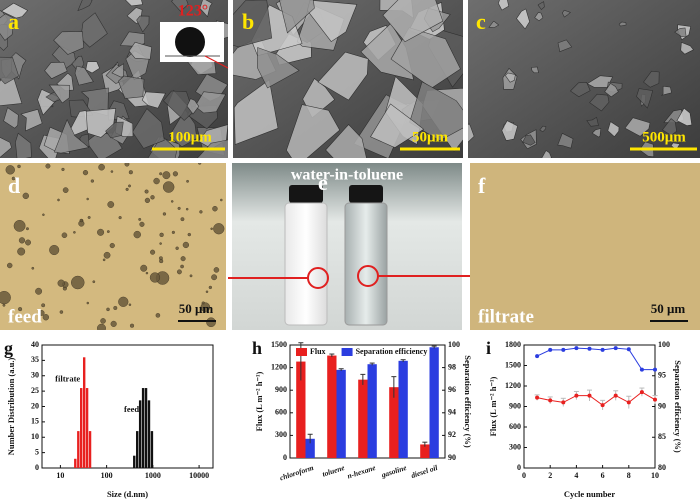  What do you see at coordinates (8, 348) in the screenshot?
I see `panel-label: g` at bounding box center [8, 348].